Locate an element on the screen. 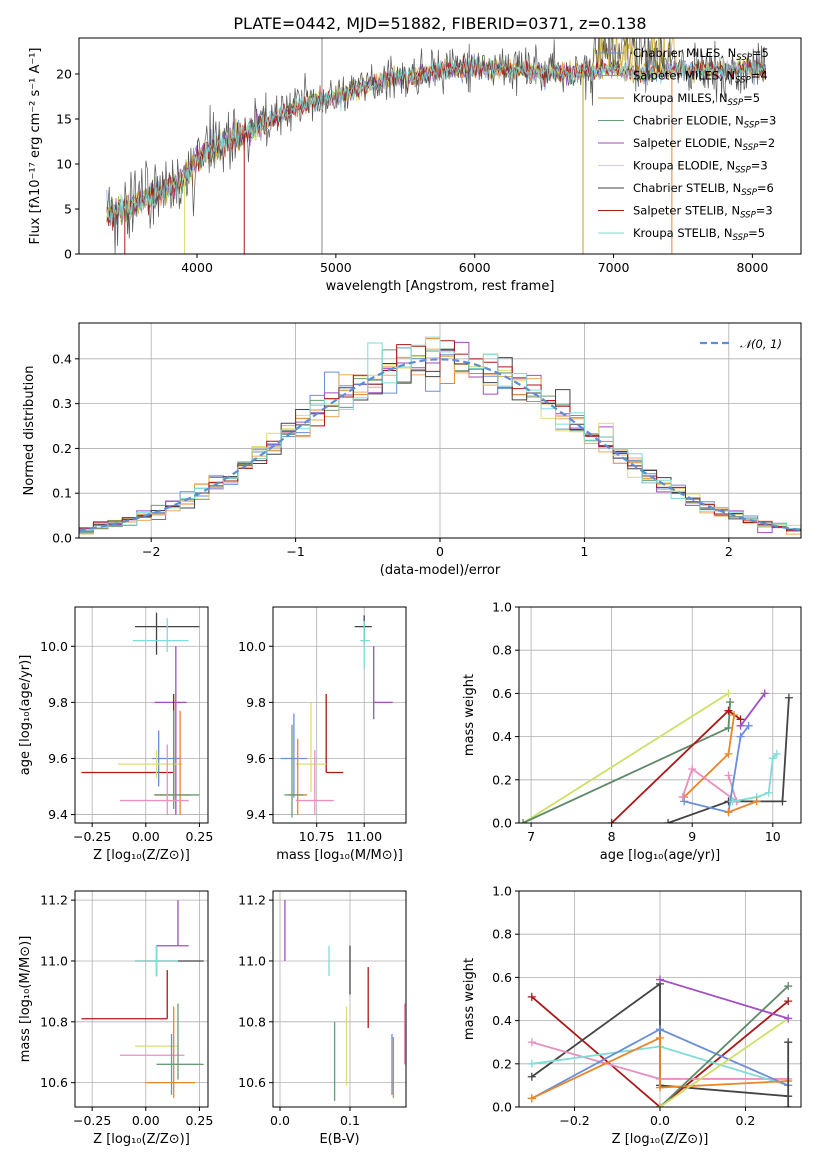 The height and width of the screenshot is (1170, 819). x-axis-label: E(B-V) is located at coordinates (339, 1139).